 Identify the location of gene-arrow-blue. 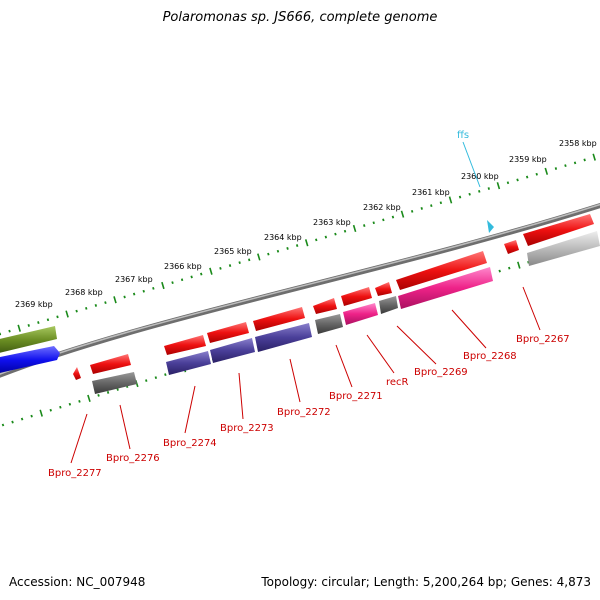
(30, 360).